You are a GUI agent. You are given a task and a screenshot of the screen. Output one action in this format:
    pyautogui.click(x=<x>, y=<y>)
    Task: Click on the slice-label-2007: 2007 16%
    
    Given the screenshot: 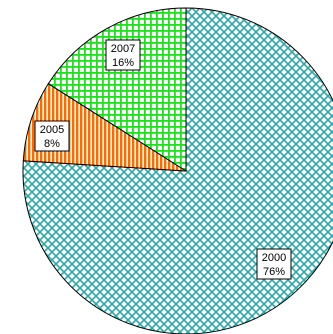 What is the action you would take?
    pyautogui.click(x=123, y=55)
    